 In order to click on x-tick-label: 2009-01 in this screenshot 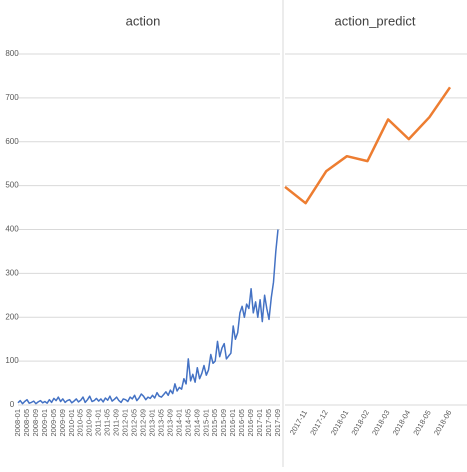, I will do `click(44, 423)`.